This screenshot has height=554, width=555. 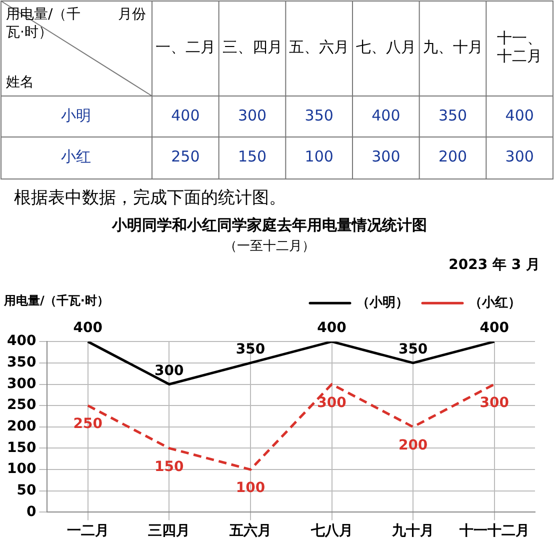 What do you see at coordinates (494, 531) in the screenshot?
I see `x-tick-label: 十一十二月` at bounding box center [494, 531].